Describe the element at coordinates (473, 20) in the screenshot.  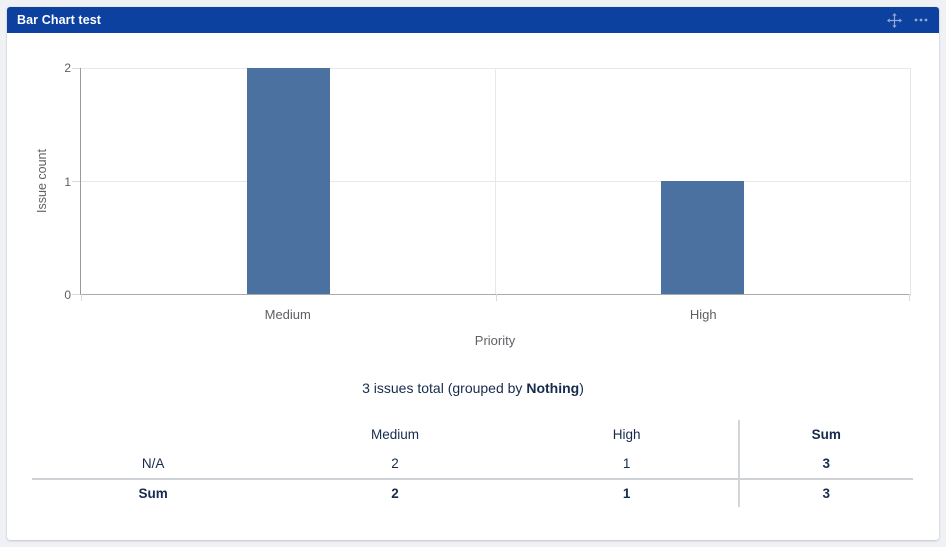
I see `gadget-header: Bar Chart test` at that location.